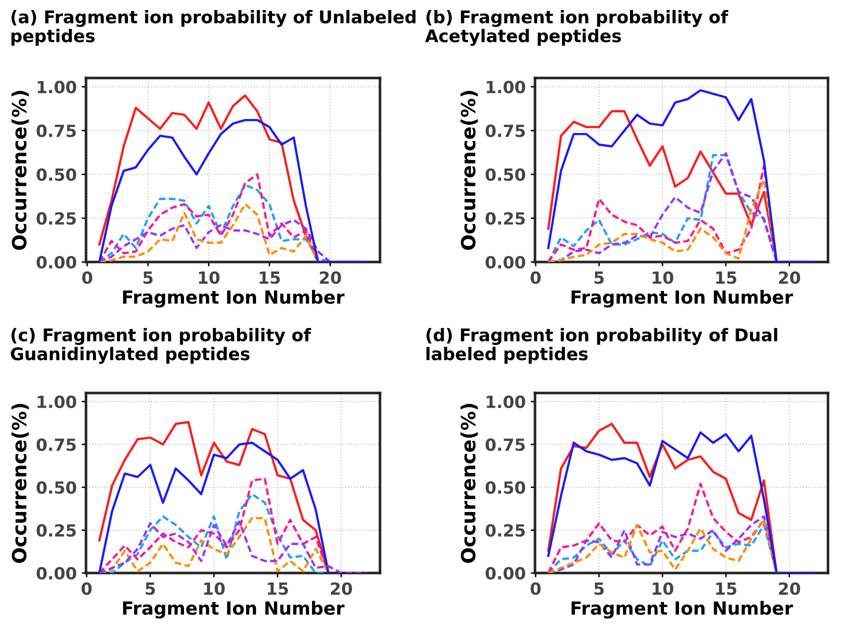  Describe the element at coordinates (213, 28) in the screenshot. I see `chart-title: (a) Fragment ion probability of Unlabeled peptides` at that location.